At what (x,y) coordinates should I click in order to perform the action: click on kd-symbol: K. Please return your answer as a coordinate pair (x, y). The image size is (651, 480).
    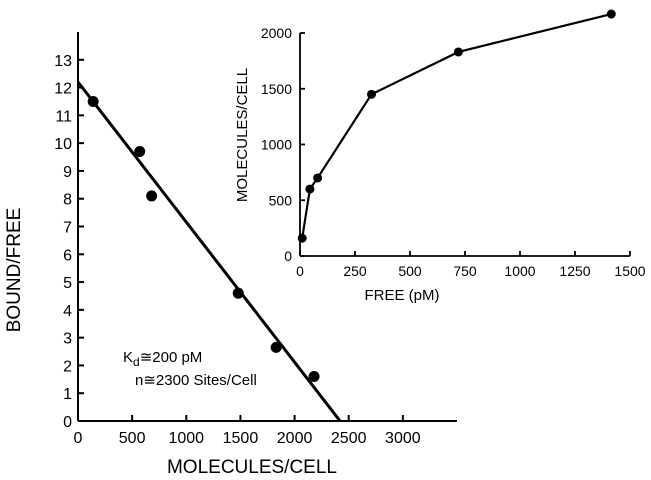
    Looking at the image, I should click on (128, 357).